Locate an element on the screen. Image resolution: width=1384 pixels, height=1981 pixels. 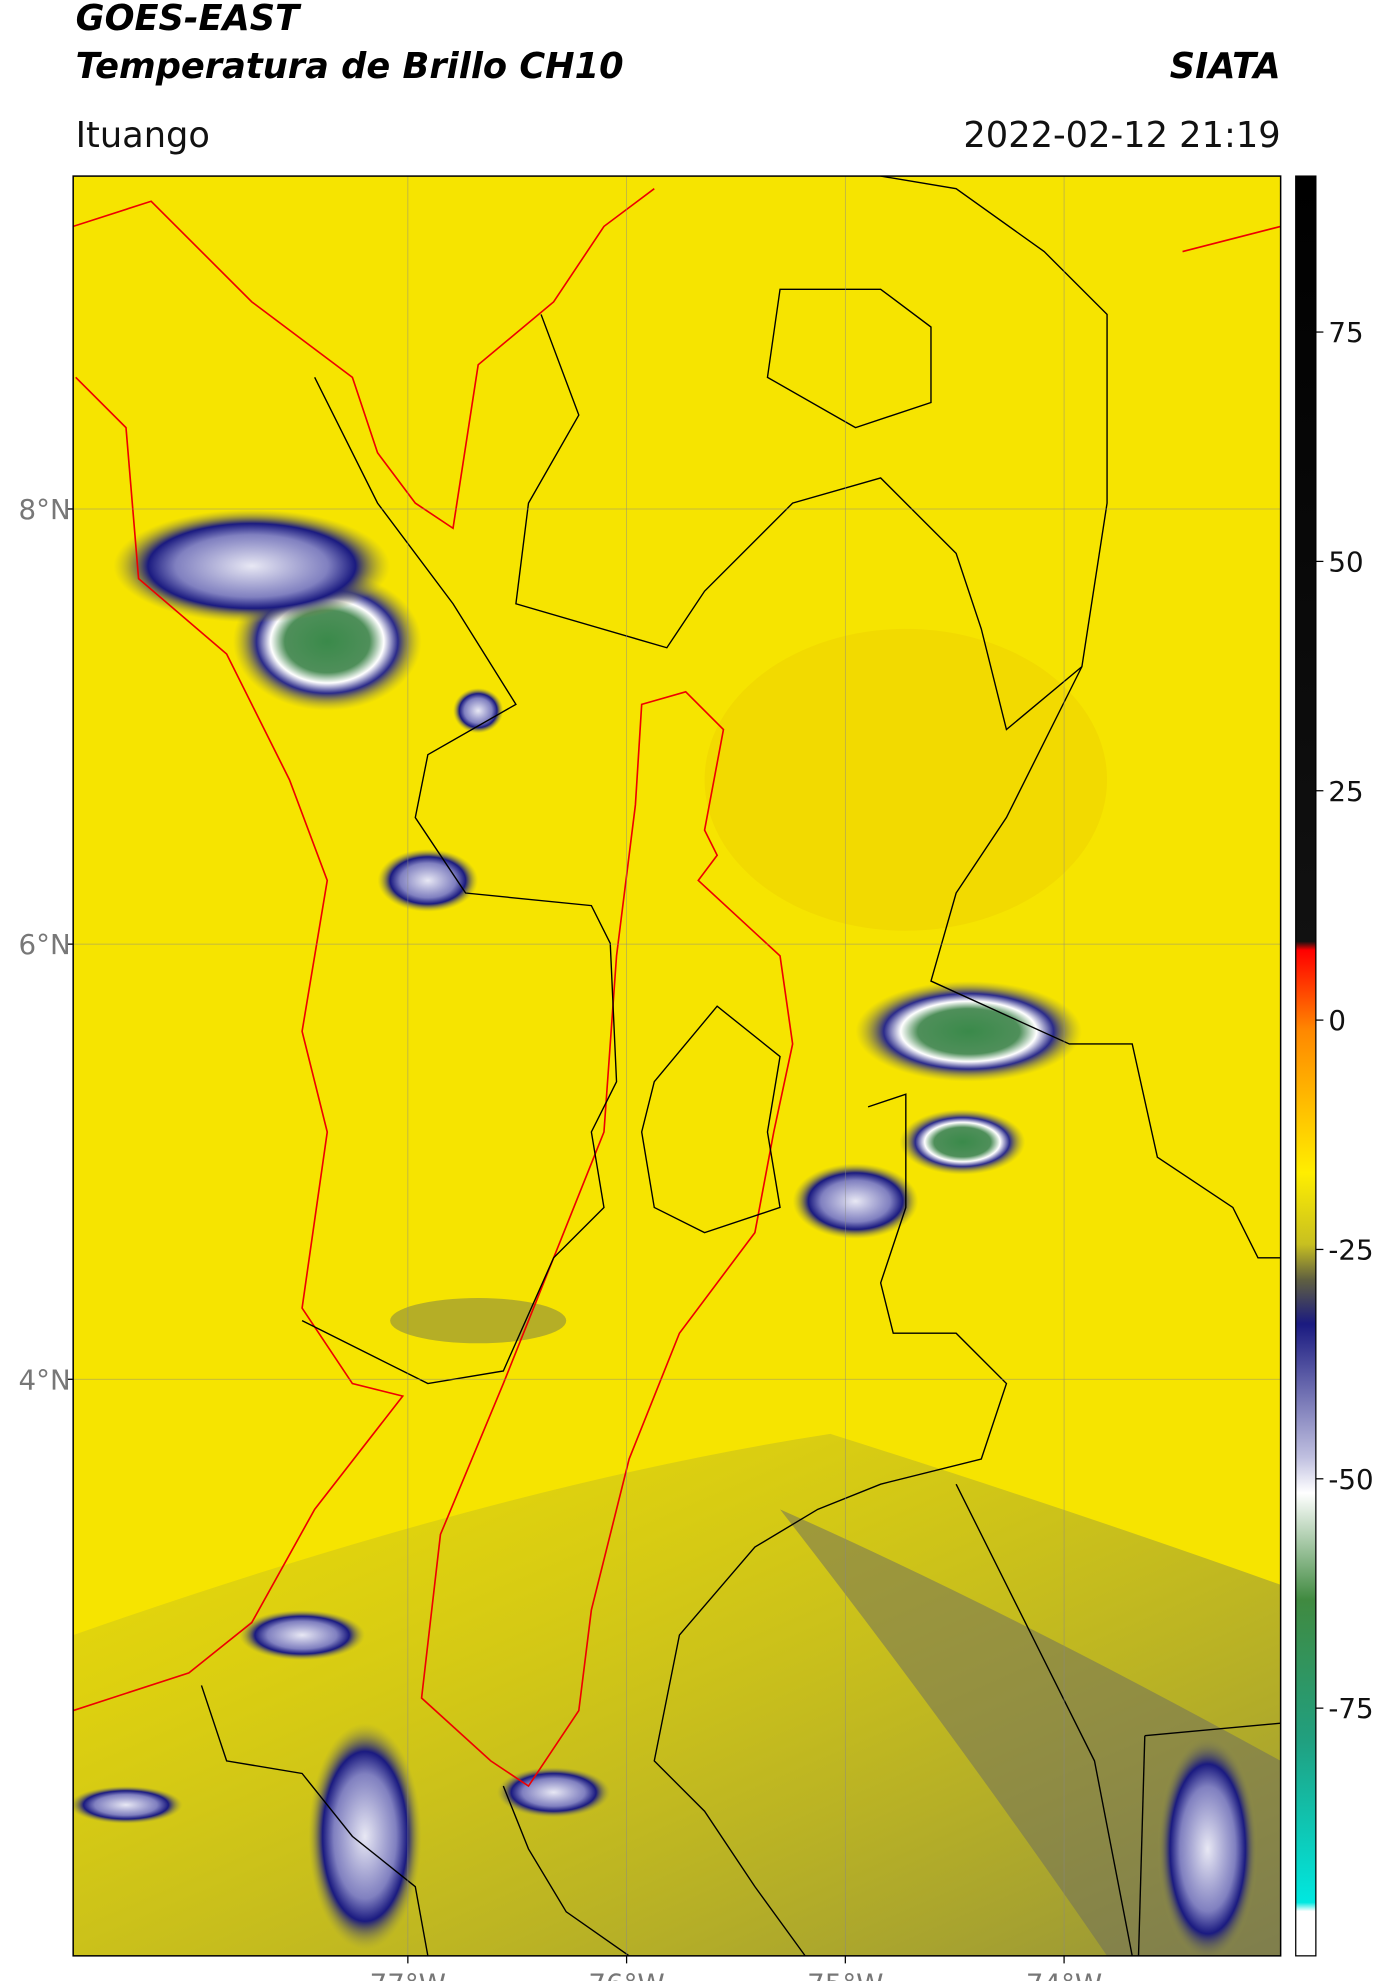
colorbar-tick-label: -25 is located at coordinates (1350, 1250).